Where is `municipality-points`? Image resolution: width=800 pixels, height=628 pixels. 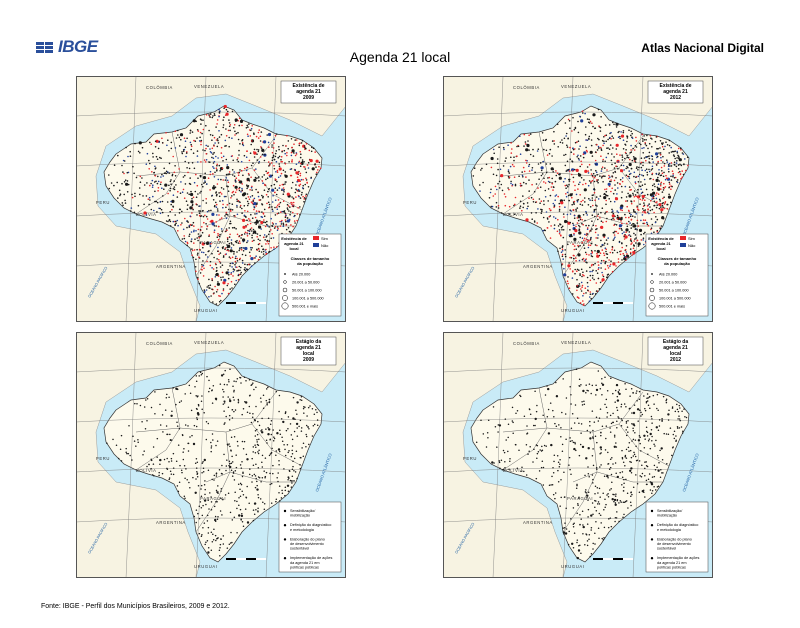 municipality-points is located at coordinates (580, 207).